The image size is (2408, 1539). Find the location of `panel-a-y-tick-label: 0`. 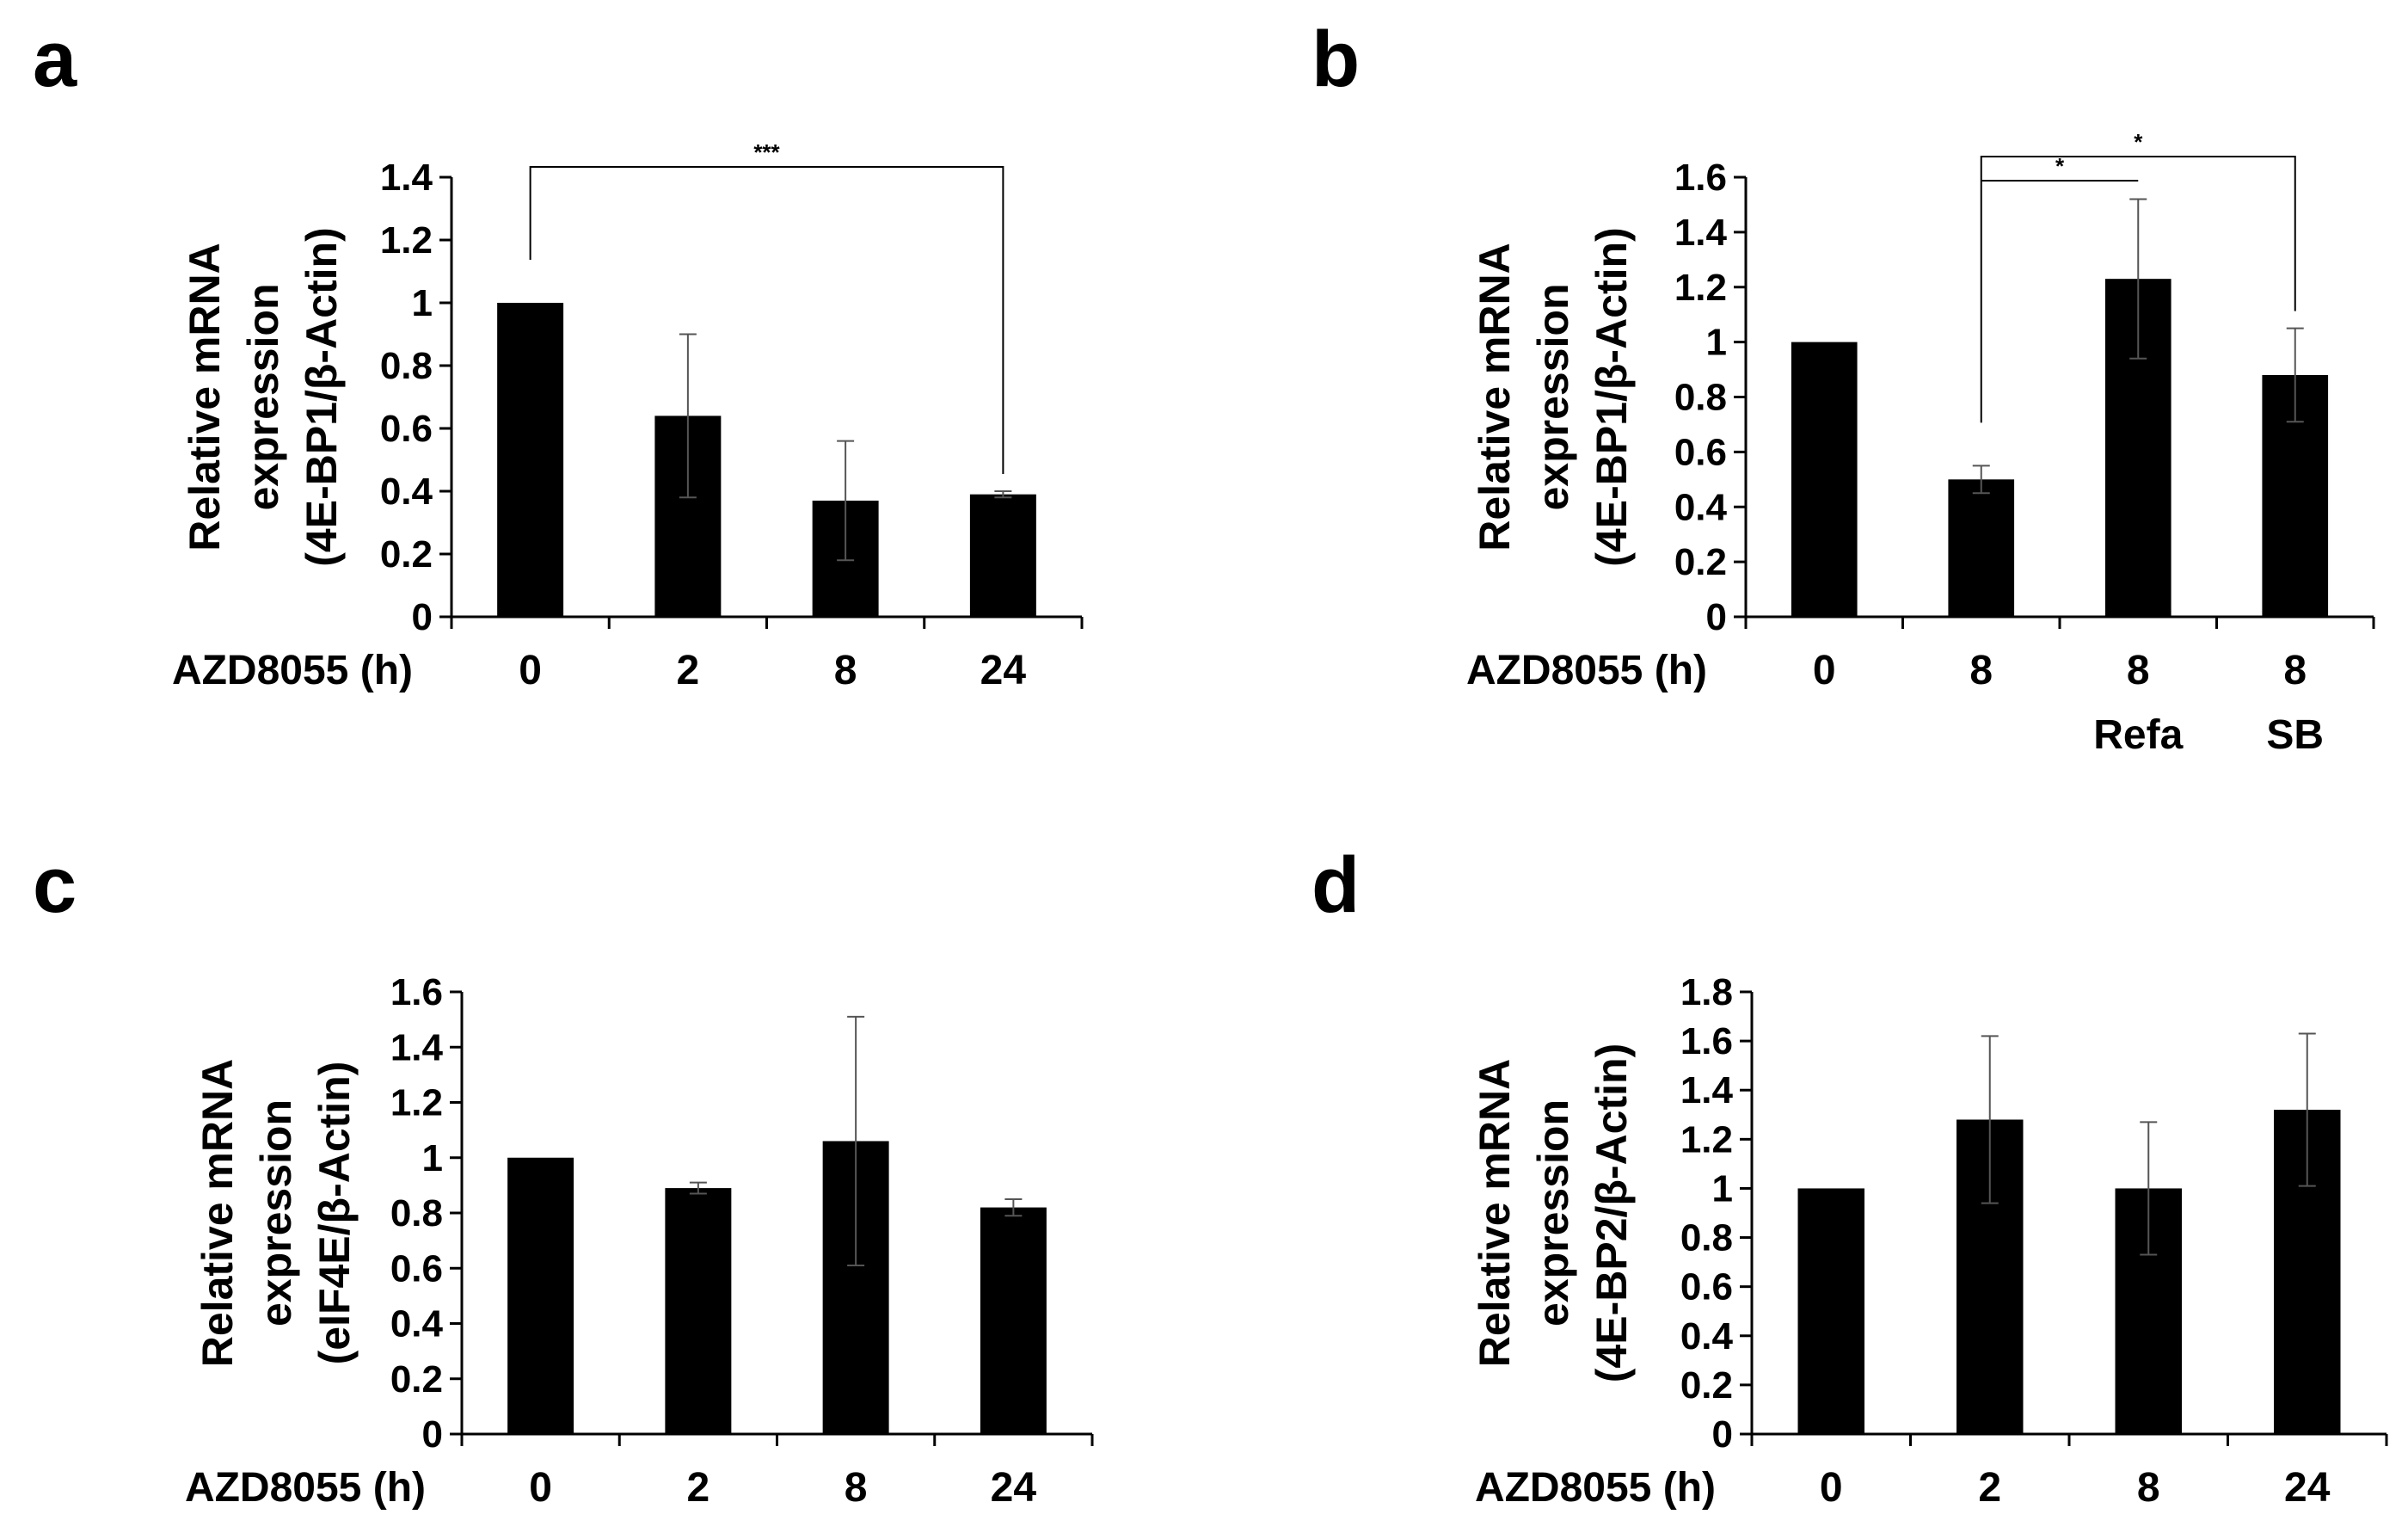

panel-a-y-tick-label: 0 is located at coordinates (423, 617).